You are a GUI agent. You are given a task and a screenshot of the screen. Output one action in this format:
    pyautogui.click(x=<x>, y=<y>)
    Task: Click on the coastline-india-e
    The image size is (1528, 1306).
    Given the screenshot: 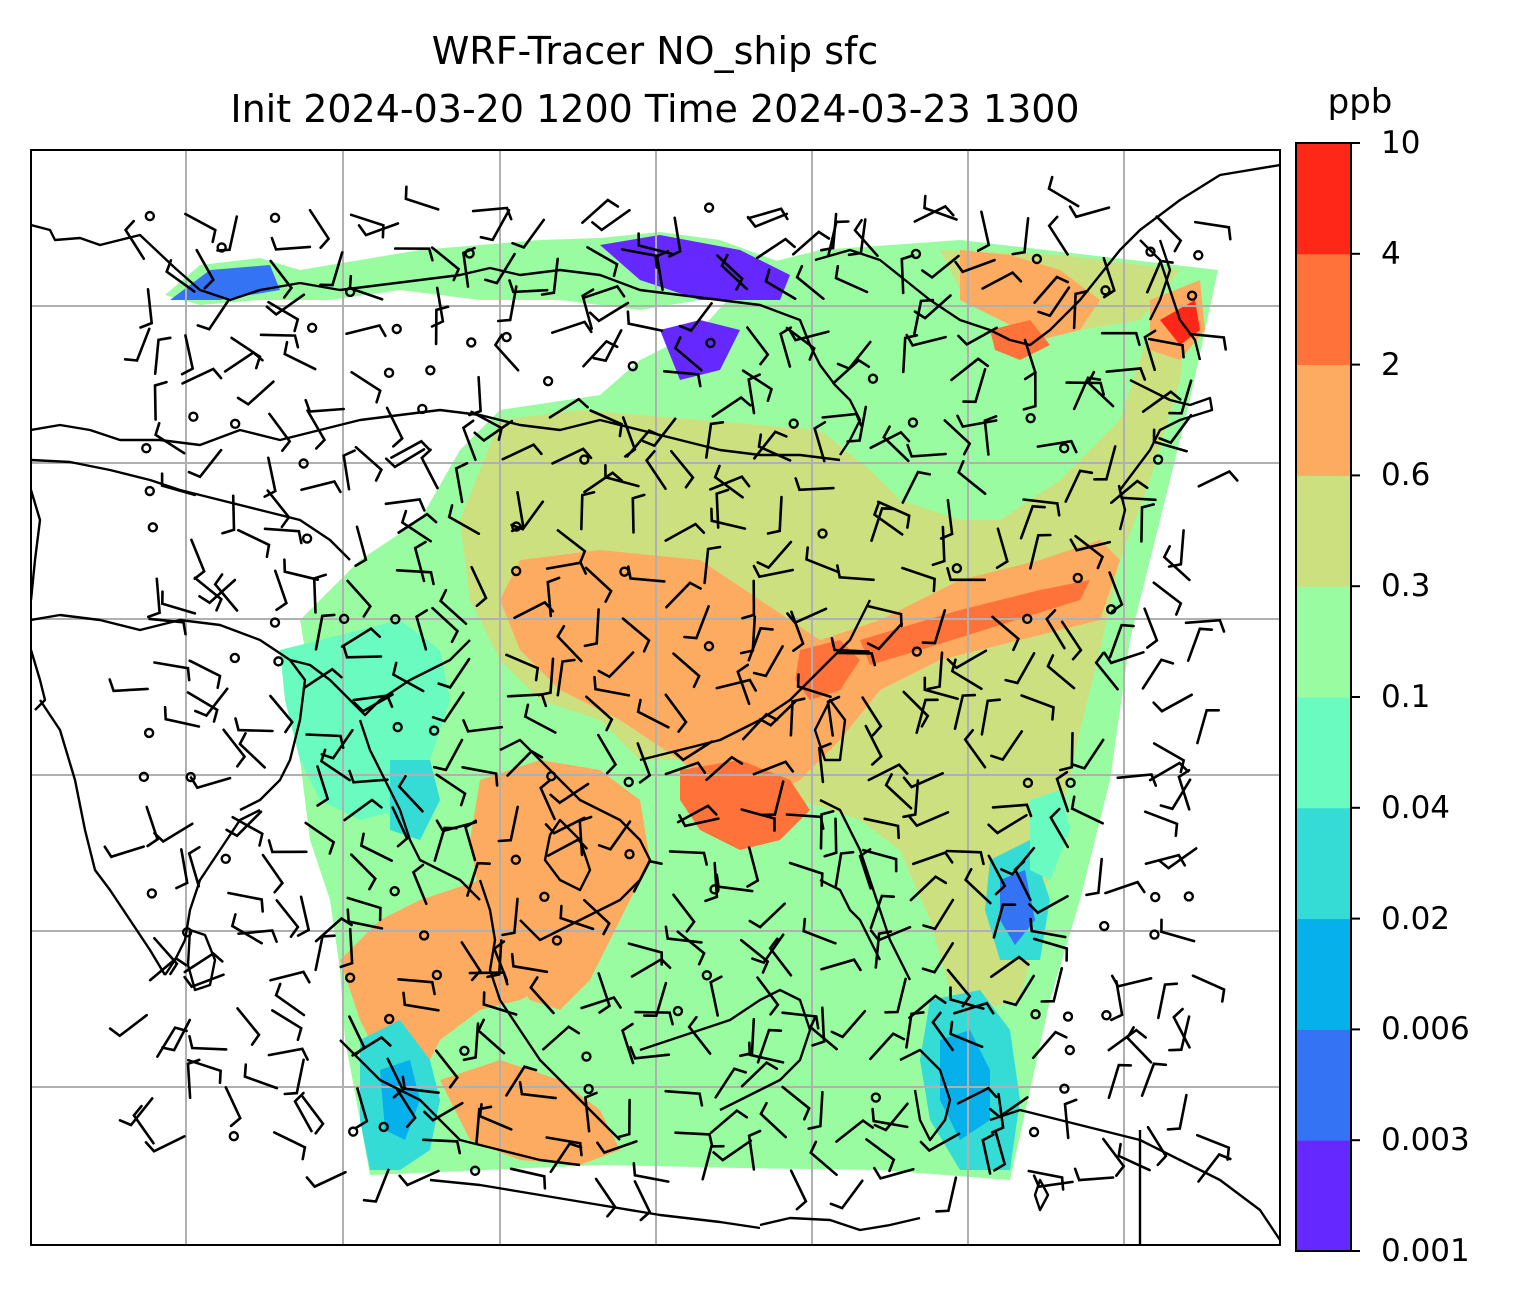 What is the action you would take?
    pyautogui.click(x=212, y=892)
    